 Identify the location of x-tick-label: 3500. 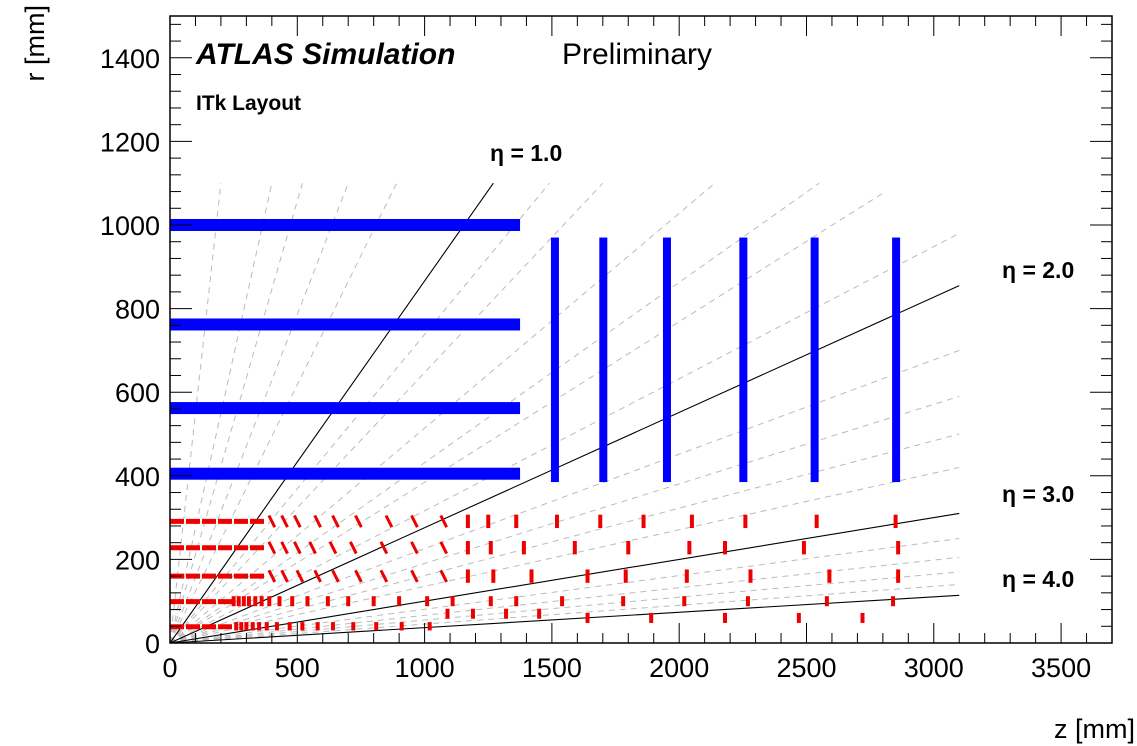
(1061, 668).